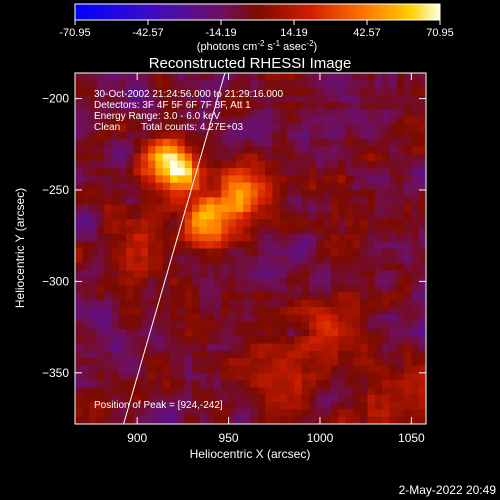 This screenshot has height=500, width=500. What do you see at coordinates (257, 12) in the screenshot?
I see `colorbar-gradient` at bounding box center [257, 12].